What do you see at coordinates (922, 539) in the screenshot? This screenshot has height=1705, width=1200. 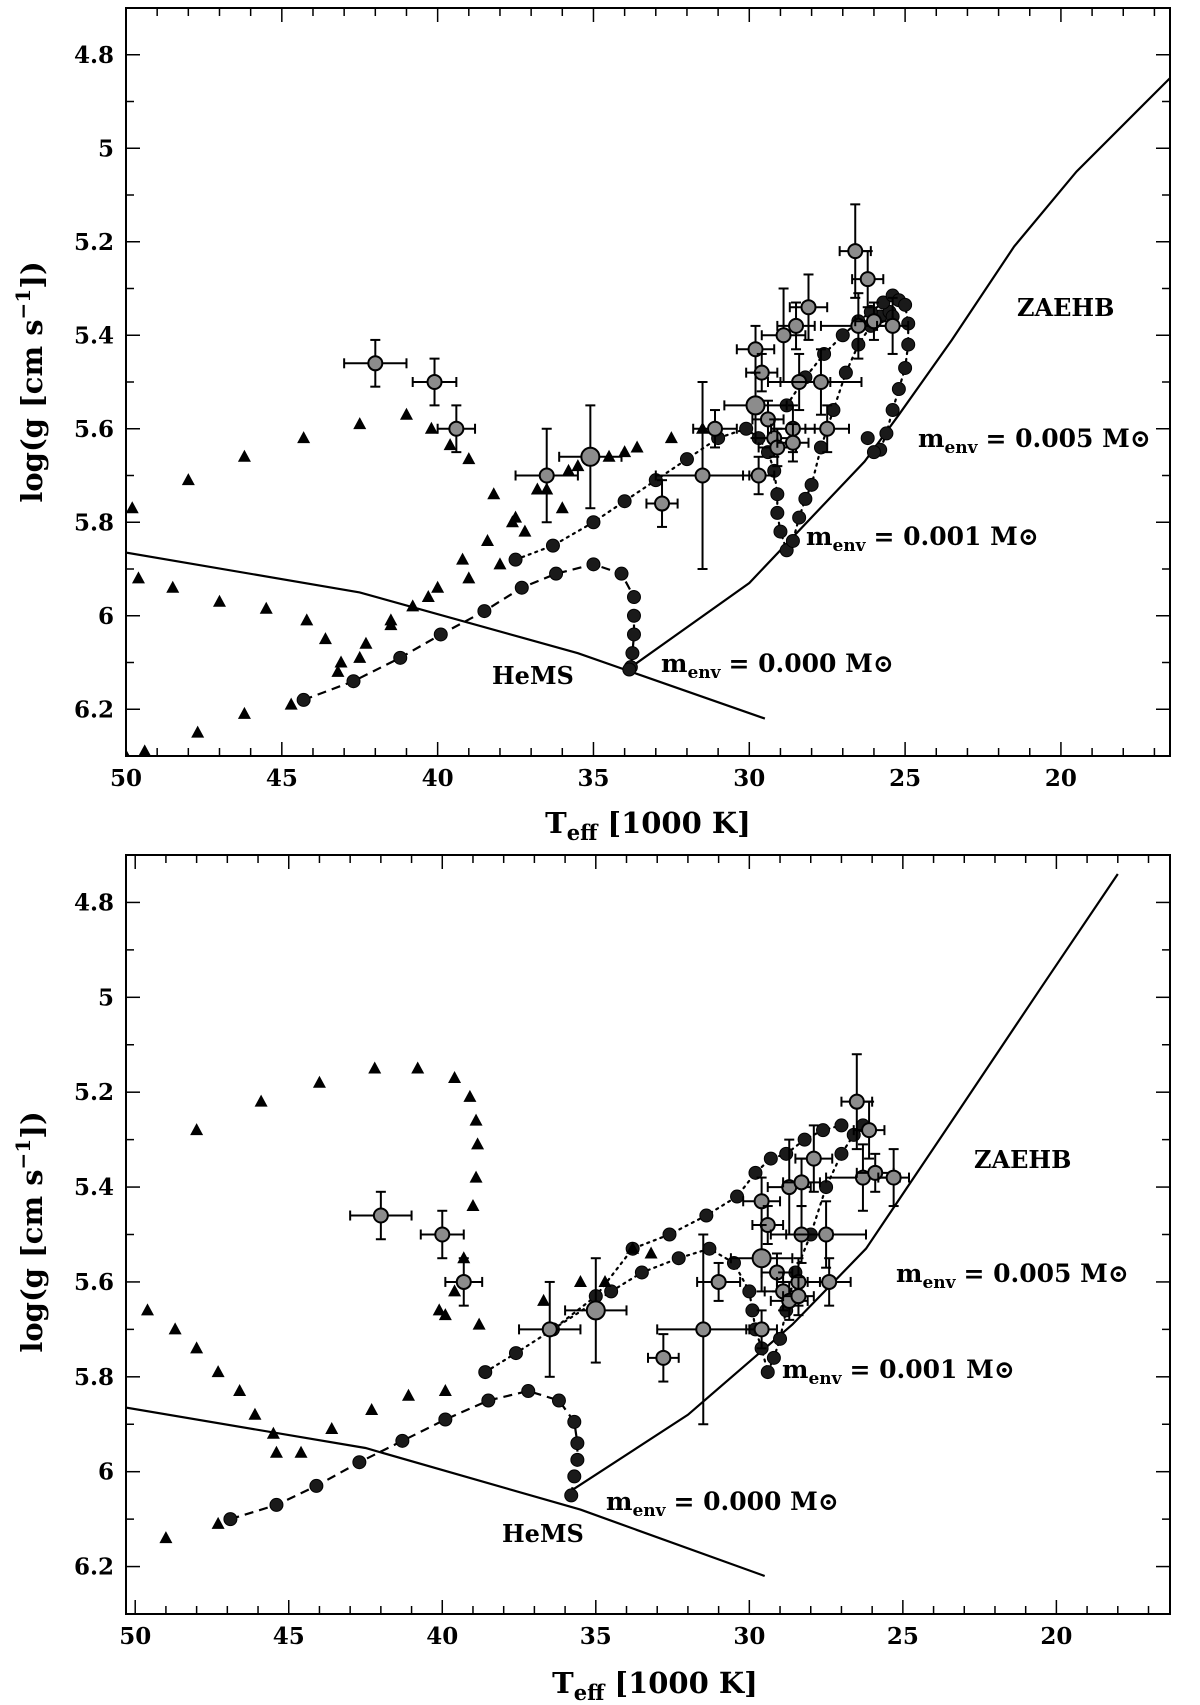 I see `top-menv-001-label: menv = 0.001 M⊙` at bounding box center [922, 539].